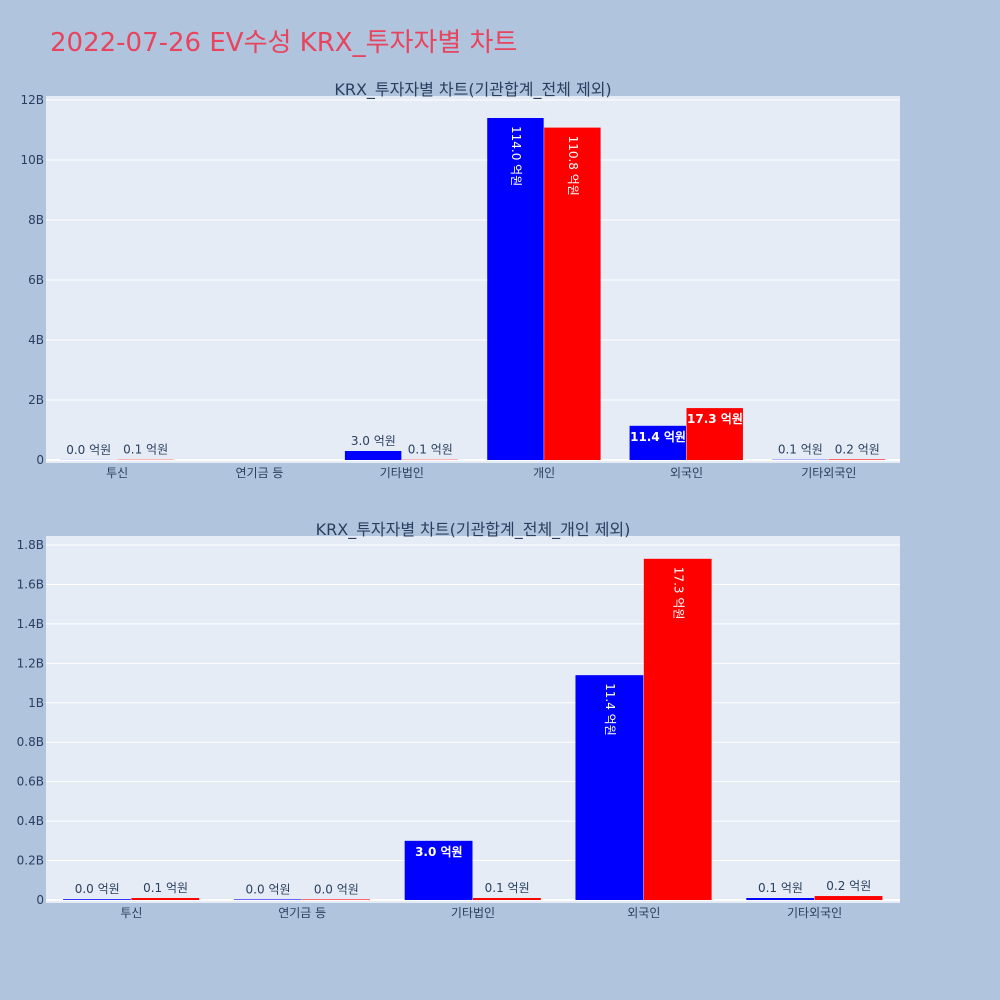 Image resolution: width=1000 pixels, height=1000 pixels. I want to click on y-tick-label: 8B, so click(36, 220).